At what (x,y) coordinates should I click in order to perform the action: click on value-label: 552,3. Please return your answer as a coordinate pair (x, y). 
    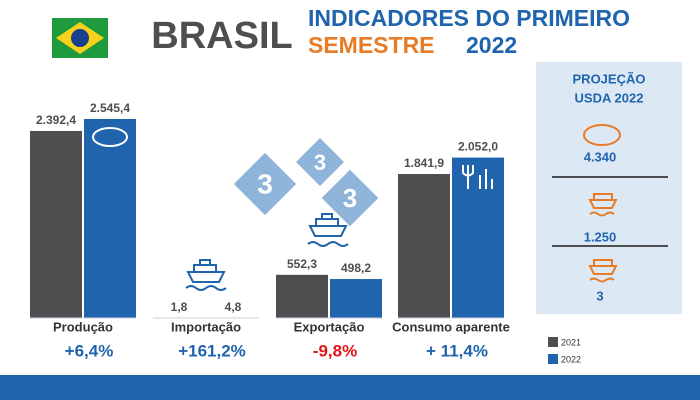
    Looking at the image, I should click on (302, 264).